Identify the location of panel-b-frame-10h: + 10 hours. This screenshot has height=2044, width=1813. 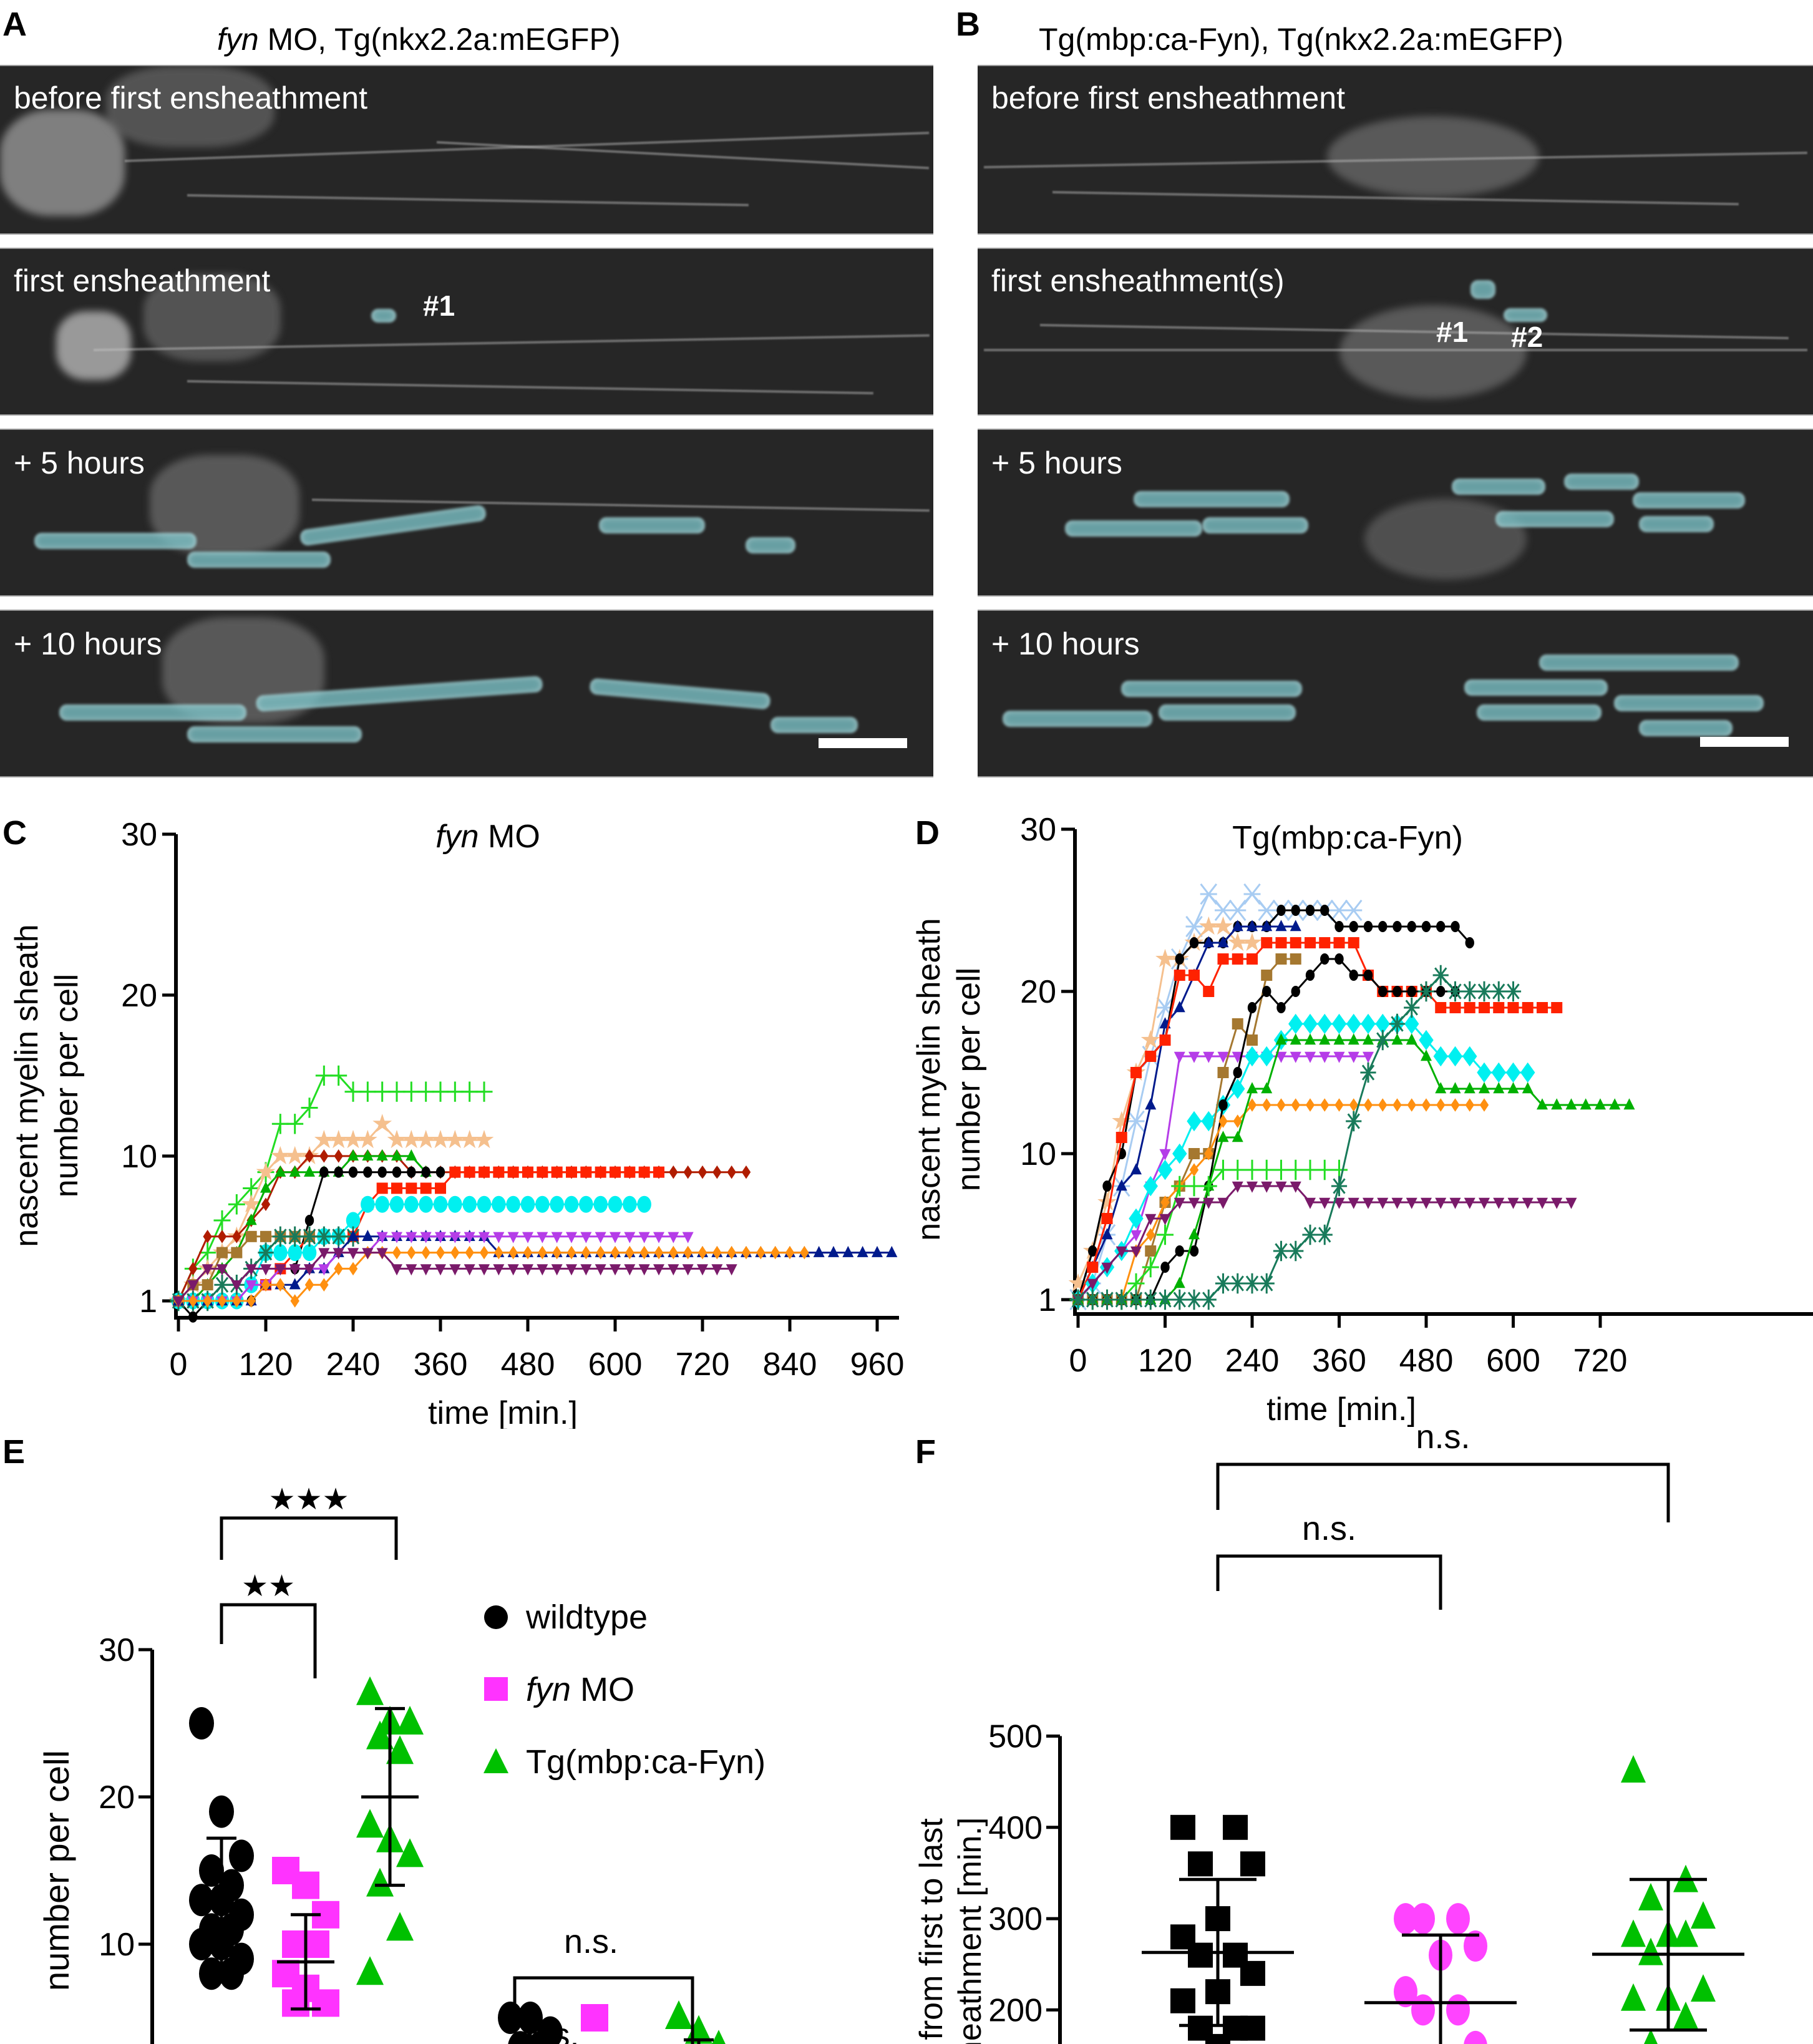
(1395, 693).